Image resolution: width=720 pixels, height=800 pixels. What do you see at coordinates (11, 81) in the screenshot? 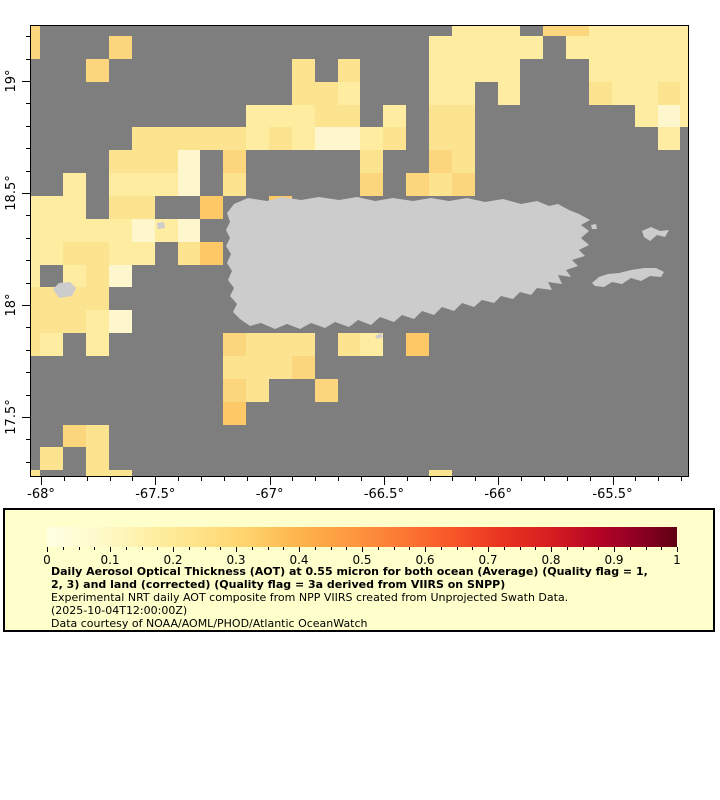
I see `y-axis-tick-label: 19°` at bounding box center [11, 81].